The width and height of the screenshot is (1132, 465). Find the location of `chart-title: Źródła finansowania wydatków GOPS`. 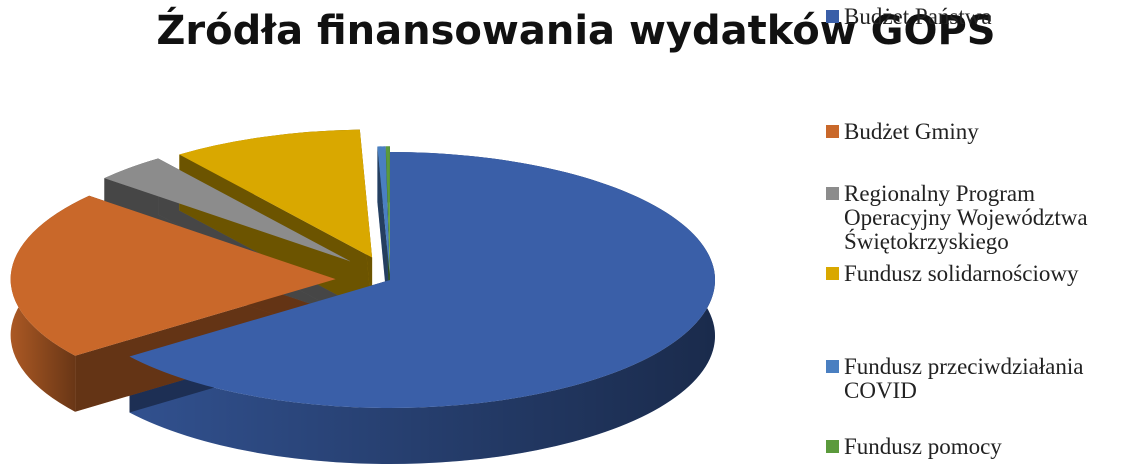

chart-title: Źródła finansowania wydatków GOPS is located at coordinates (576, 31).